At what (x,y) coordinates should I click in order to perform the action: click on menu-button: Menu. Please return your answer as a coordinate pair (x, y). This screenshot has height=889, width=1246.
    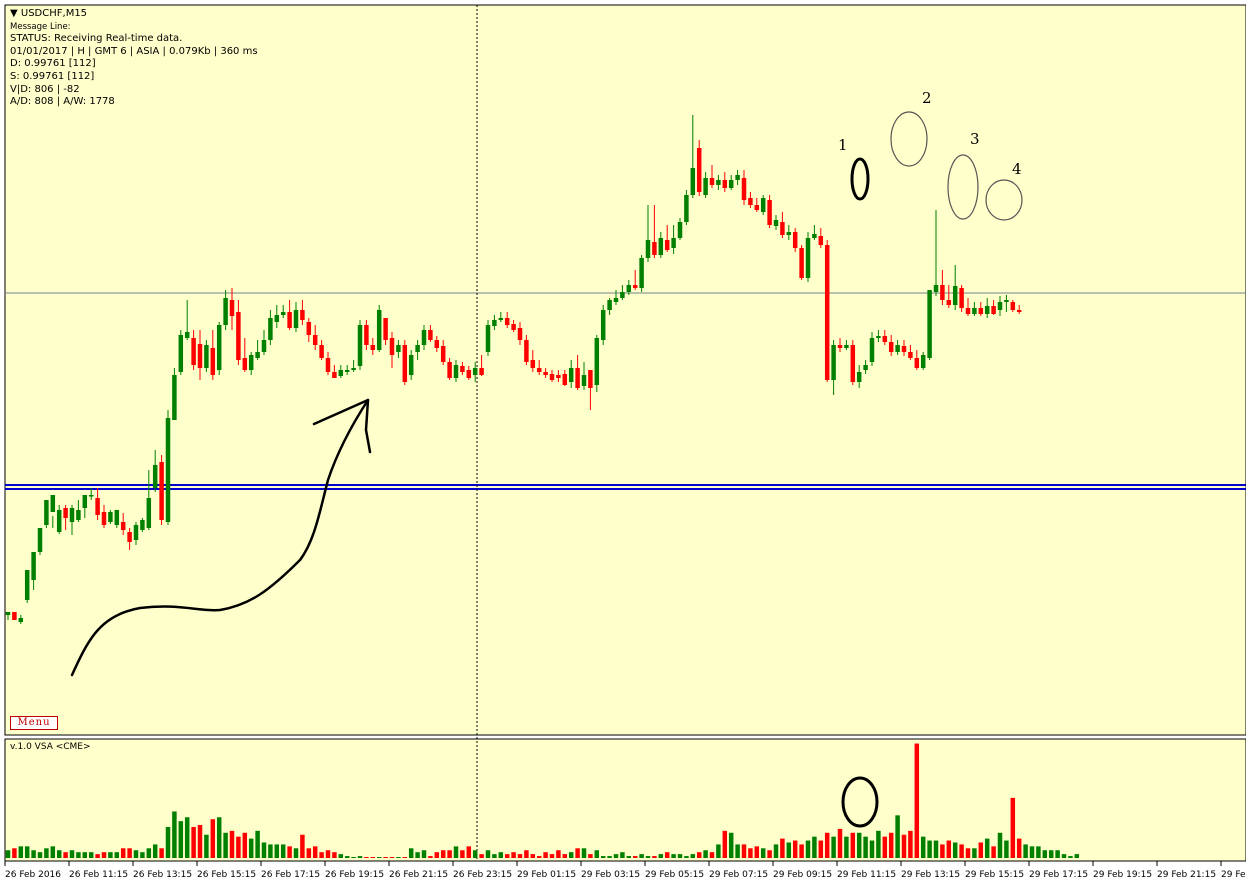
    Looking at the image, I should click on (34, 723).